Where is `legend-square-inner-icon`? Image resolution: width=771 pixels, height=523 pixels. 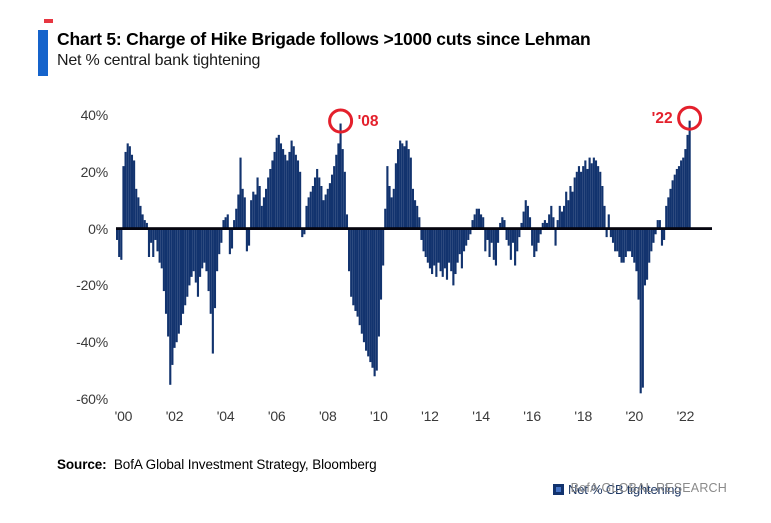 legend-square-inner-icon is located at coordinates (558, 489).